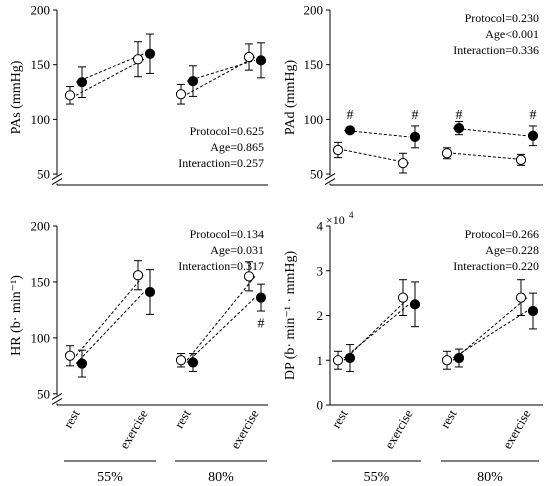  I want to click on stats-line: Age=0.865, so click(237, 147).